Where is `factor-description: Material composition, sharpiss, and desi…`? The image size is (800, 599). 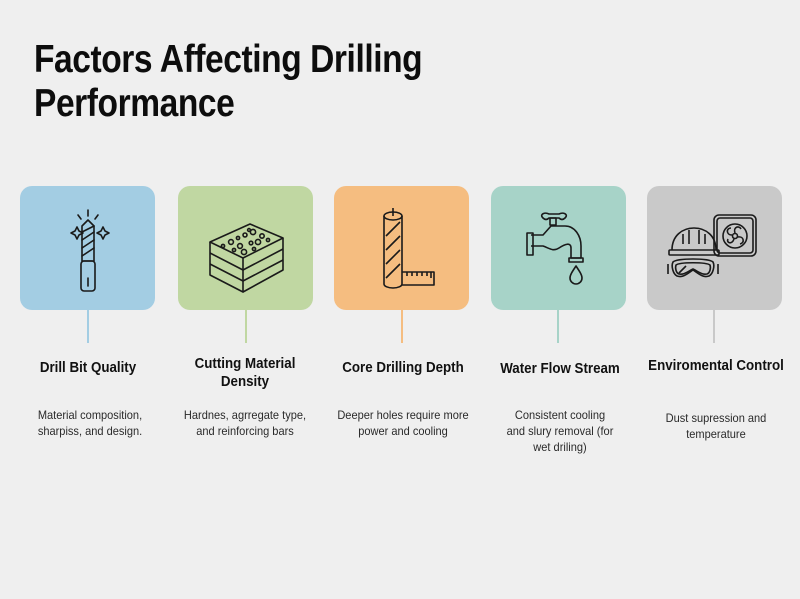 factor-description: Material composition, sharpiss, and desi… is located at coordinates (90, 423).